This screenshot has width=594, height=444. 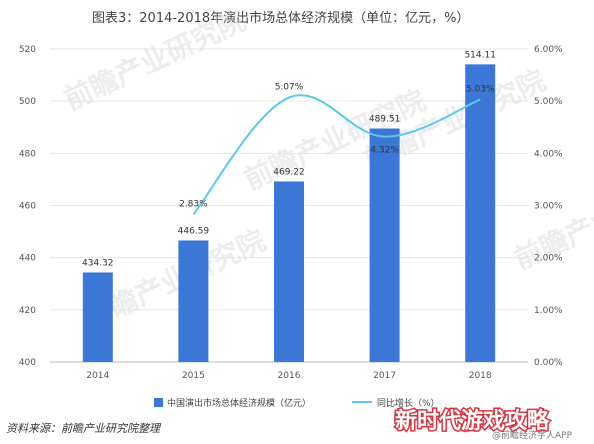 What do you see at coordinates (289, 88) in the screenshot?
I see `line-data-label: 5.07%` at bounding box center [289, 88].